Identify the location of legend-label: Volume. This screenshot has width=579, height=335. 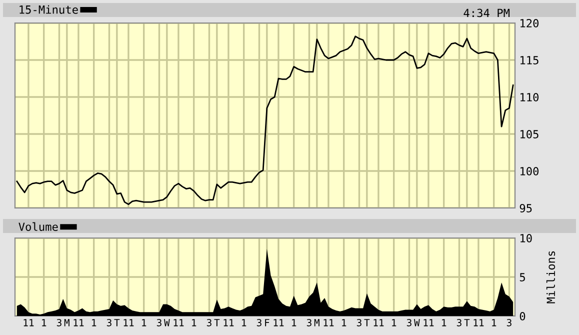
(38, 226).